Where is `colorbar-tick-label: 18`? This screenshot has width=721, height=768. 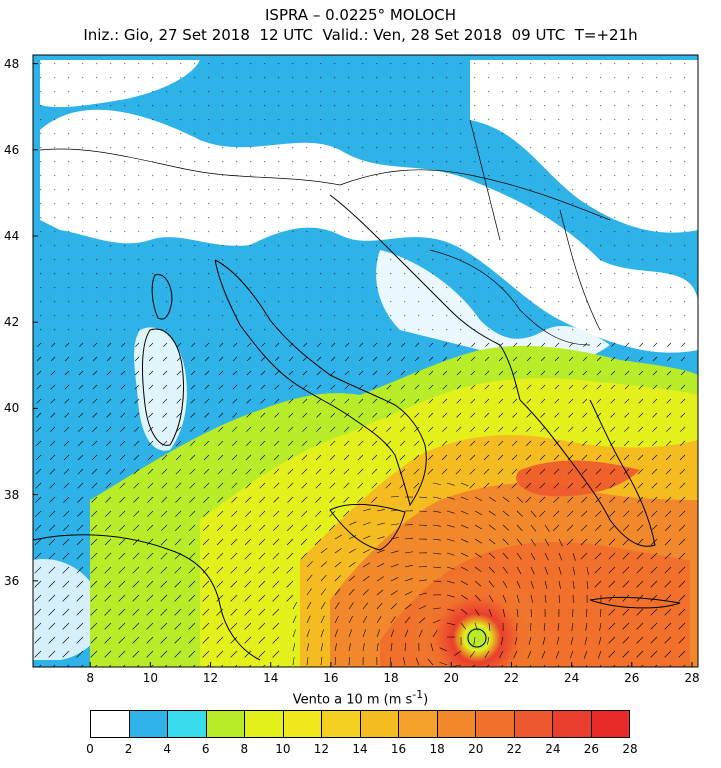
colorbar-tick-label: 18 is located at coordinates (437, 749).